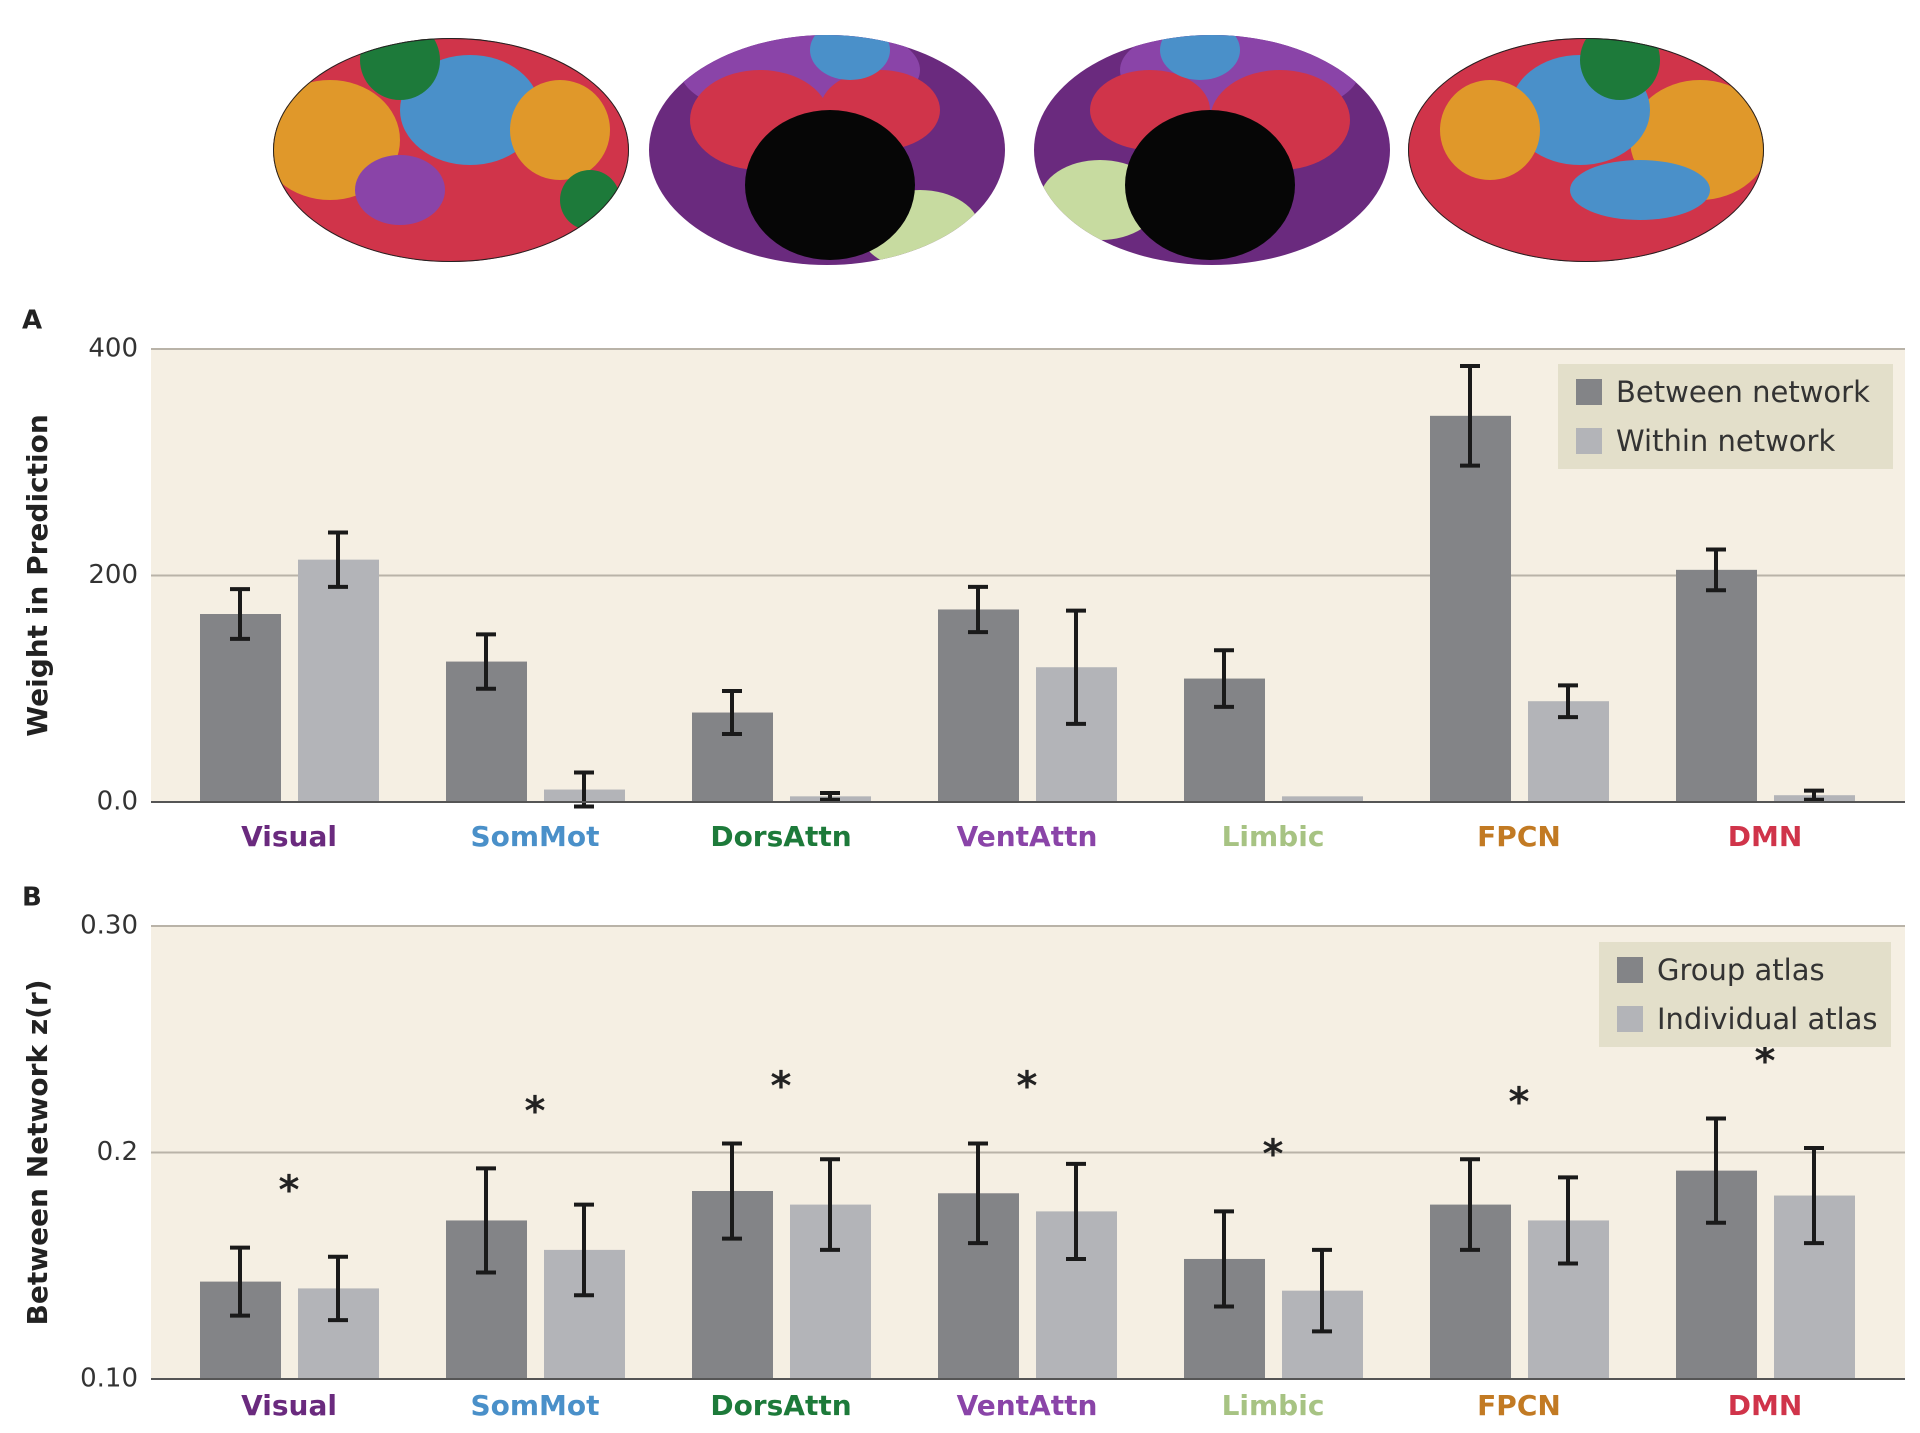  What do you see at coordinates (1741, 970) in the screenshot?
I see `legend-label: Group atlas` at bounding box center [1741, 970].